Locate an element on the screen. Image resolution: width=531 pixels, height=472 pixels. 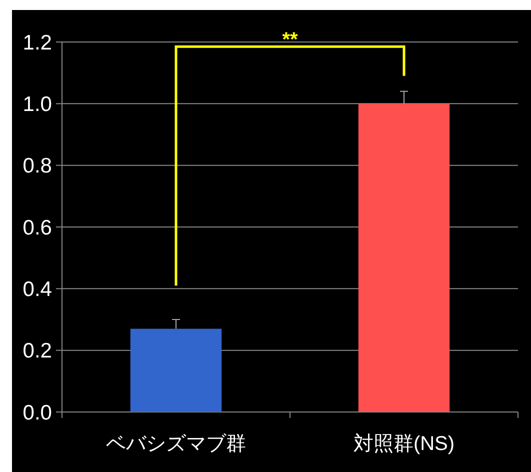
x-tick-label: ベバシズマブ群 is located at coordinates (176, 444).